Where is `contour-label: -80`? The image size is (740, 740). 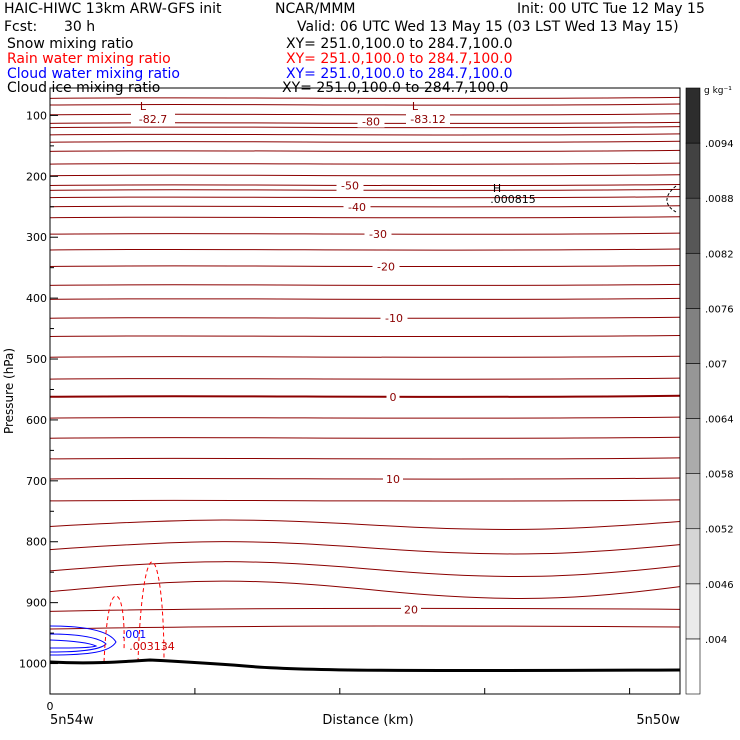
contour-label: -80 is located at coordinates (371, 121).